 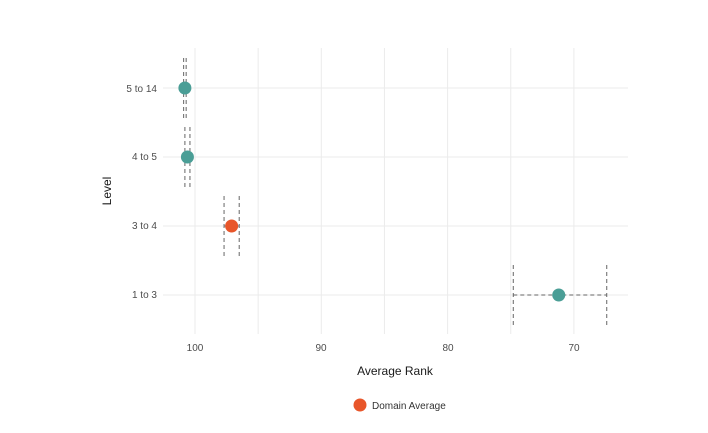 I want to click on y-tick-1-to-3: 1 to 3, so click(x=144, y=295).